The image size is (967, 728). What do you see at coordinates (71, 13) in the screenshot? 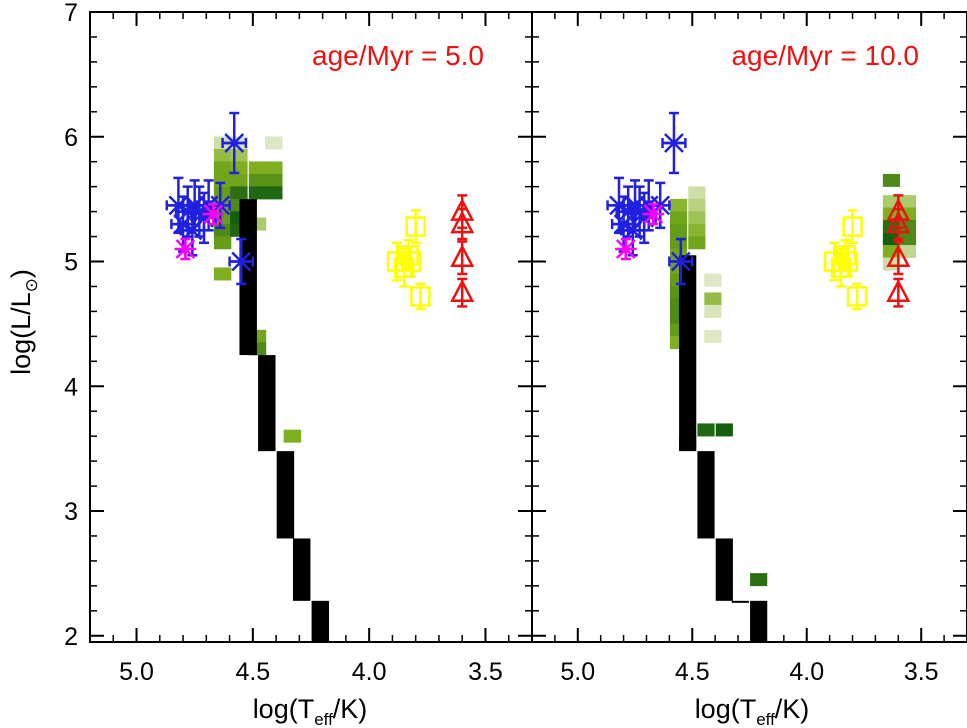
I see `y-tick-label: 7` at bounding box center [71, 13].